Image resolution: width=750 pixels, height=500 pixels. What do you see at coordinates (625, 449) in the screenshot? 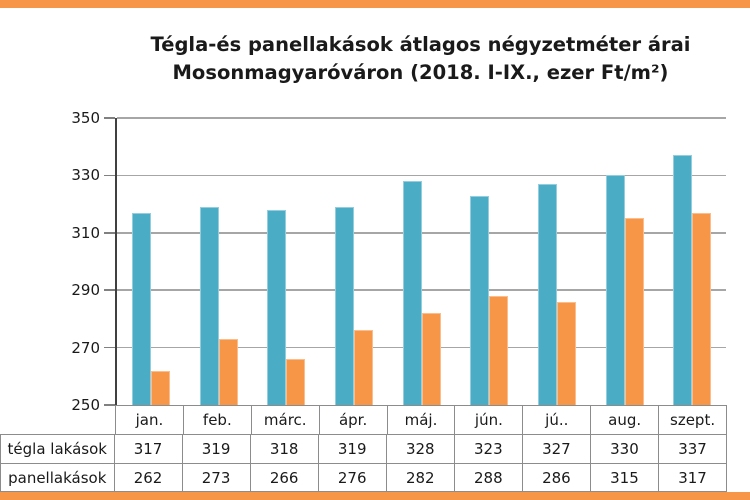
I see `value-cell: 330` at bounding box center [625, 449].